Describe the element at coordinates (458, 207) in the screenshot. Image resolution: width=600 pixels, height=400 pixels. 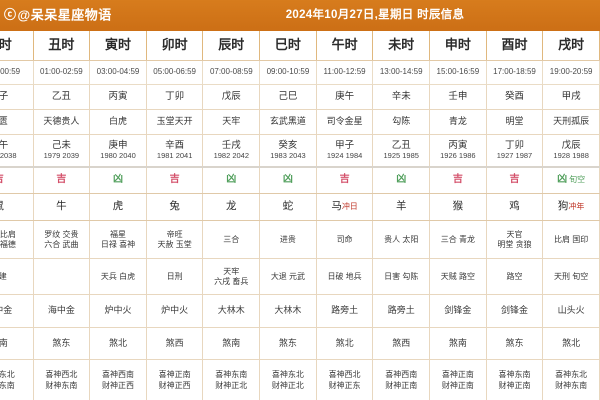
I see `zodiac-cell: 猴` at that location.